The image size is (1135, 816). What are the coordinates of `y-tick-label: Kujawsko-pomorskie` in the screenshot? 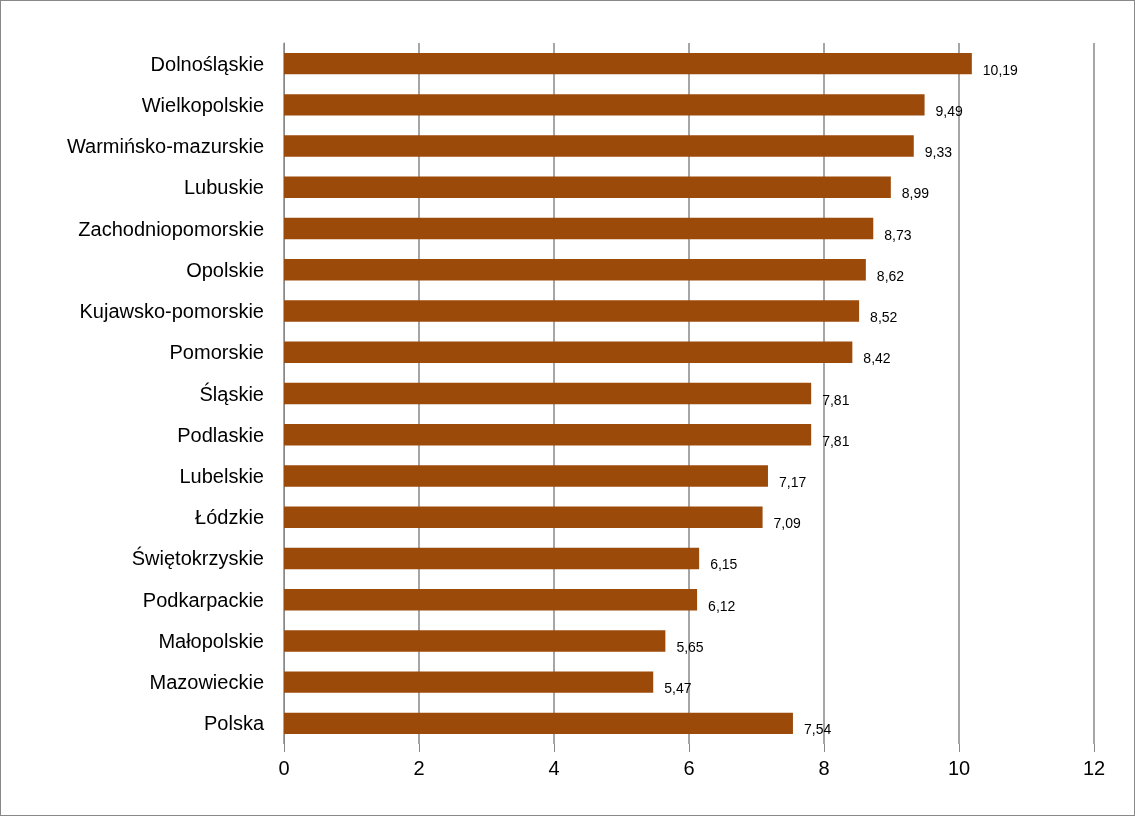 It's located at (171, 311).